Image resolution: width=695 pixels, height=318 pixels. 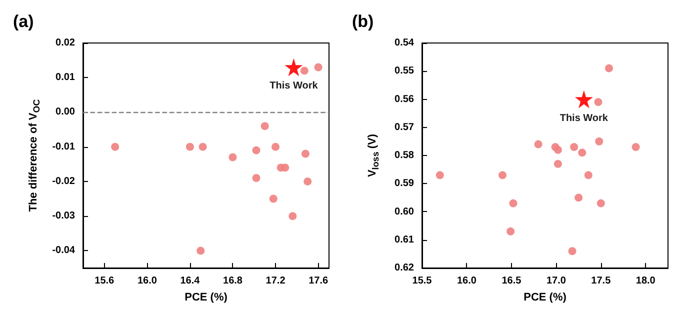 What do you see at coordinates (66, 78) in the screenshot?
I see `y-tick-label: 0.01` at bounding box center [66, 78].